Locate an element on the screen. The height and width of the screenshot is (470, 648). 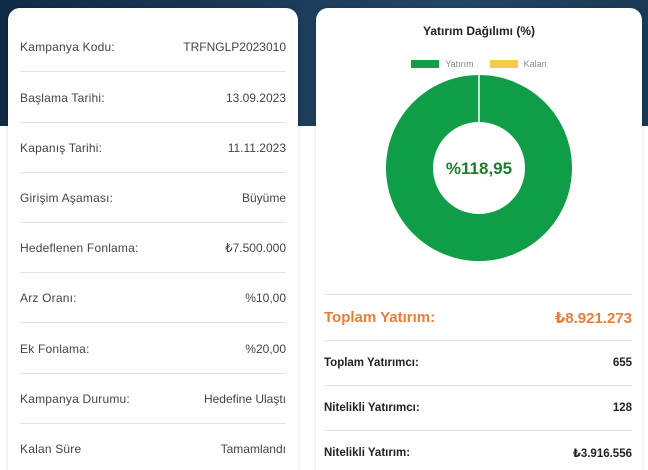
total-investment-row: Toplam Yatırım: ₺8.921.273 is located at coordinates (478, 317).